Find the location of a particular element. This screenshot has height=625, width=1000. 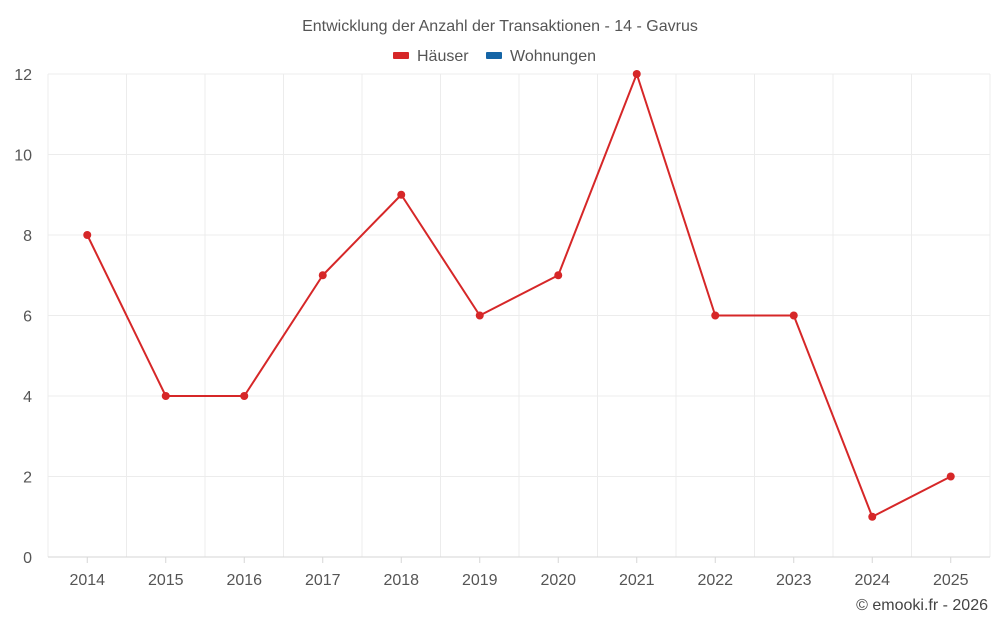

legend-label-hauser: Häuser is located at coordinates (443, 56).